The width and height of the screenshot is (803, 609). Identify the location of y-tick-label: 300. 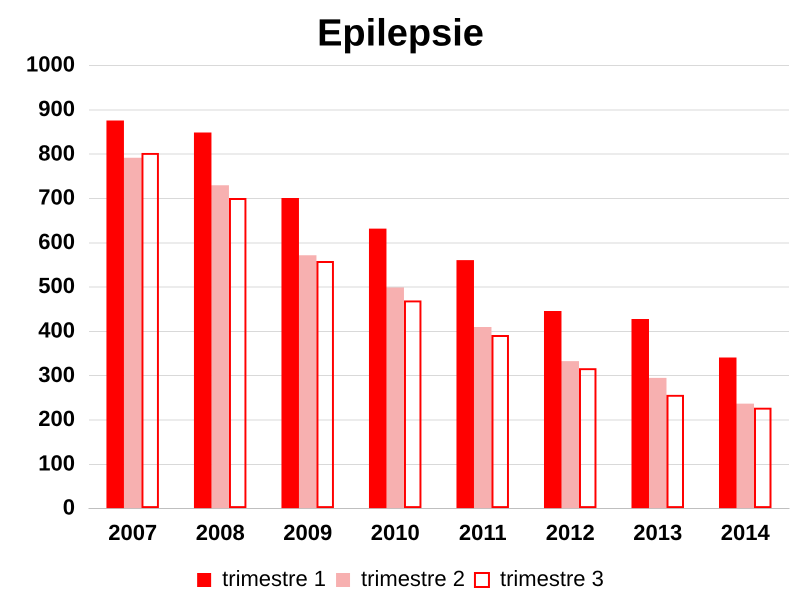
(56, 374).